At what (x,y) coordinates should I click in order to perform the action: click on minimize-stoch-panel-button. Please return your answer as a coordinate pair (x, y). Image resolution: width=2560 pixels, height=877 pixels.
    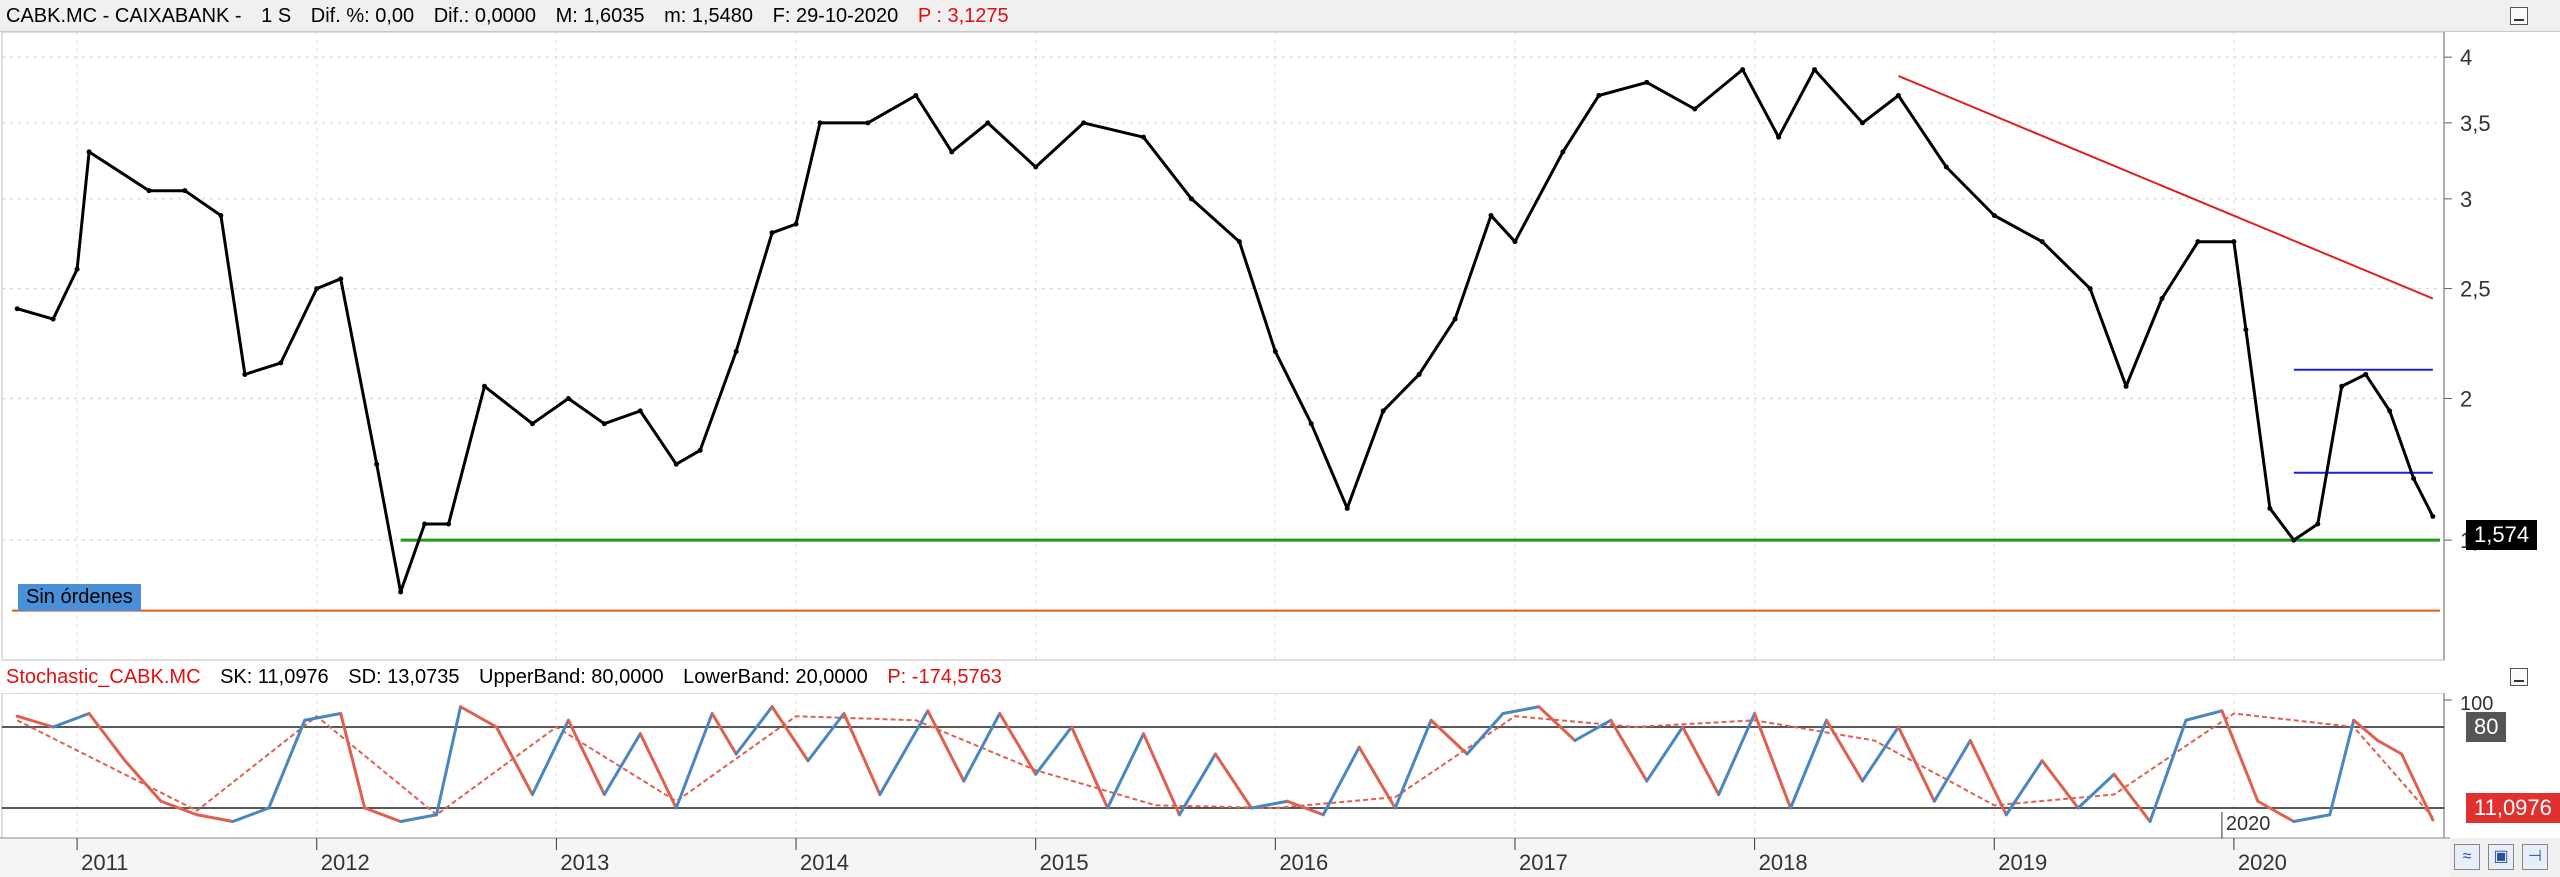
    Looking at the image, I should click on (2519, 677).